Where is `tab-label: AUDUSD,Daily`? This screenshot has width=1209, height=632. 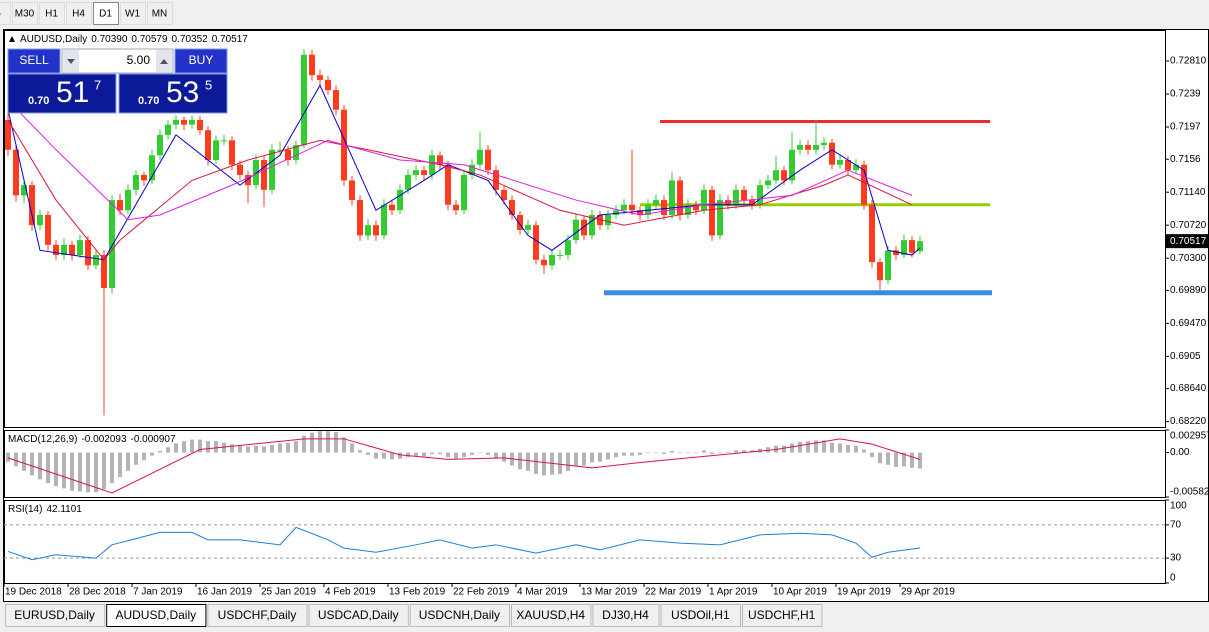 tab-label: AUDUSD,Daily is located at coordinates (155, 615).